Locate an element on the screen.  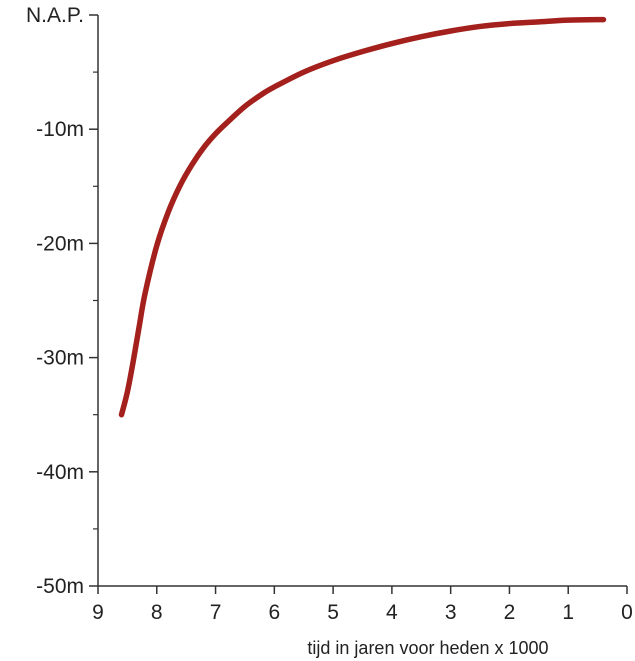
y-axis: N.A.P. -10m -20m -30m -40m -50m is located at coordinates (62, 301).